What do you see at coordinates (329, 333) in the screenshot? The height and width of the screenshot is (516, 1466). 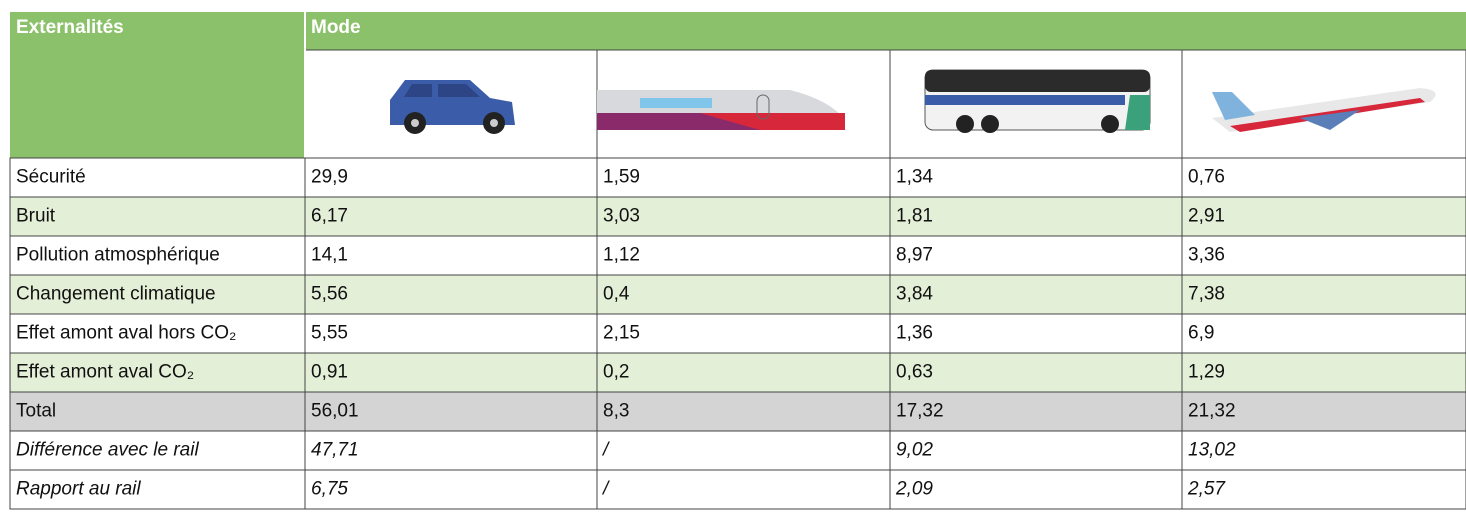 I see `cell-value: 5,55` at bounding box center [329, 333].